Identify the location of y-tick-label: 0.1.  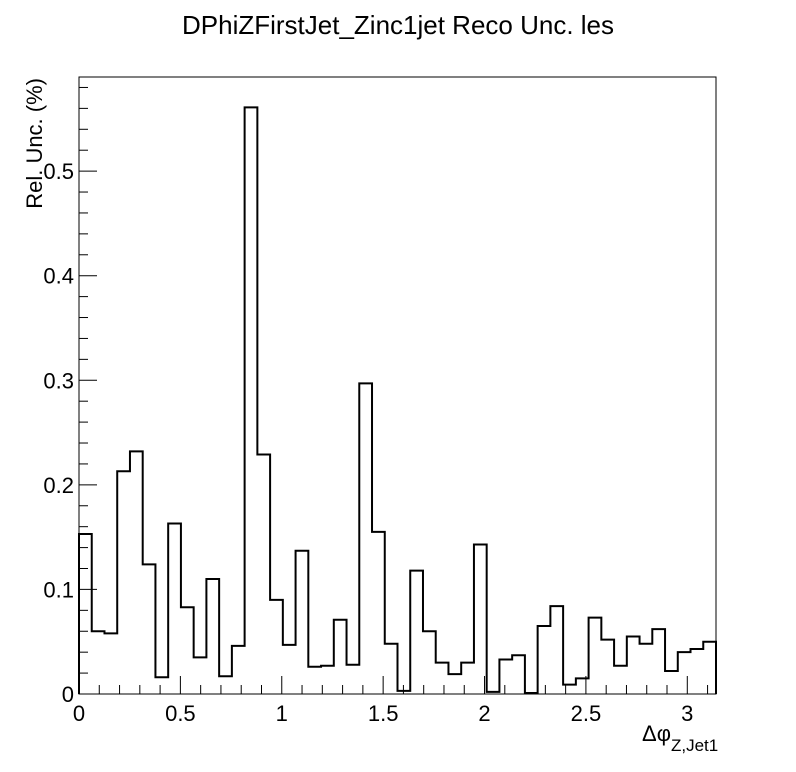
(58, 589).